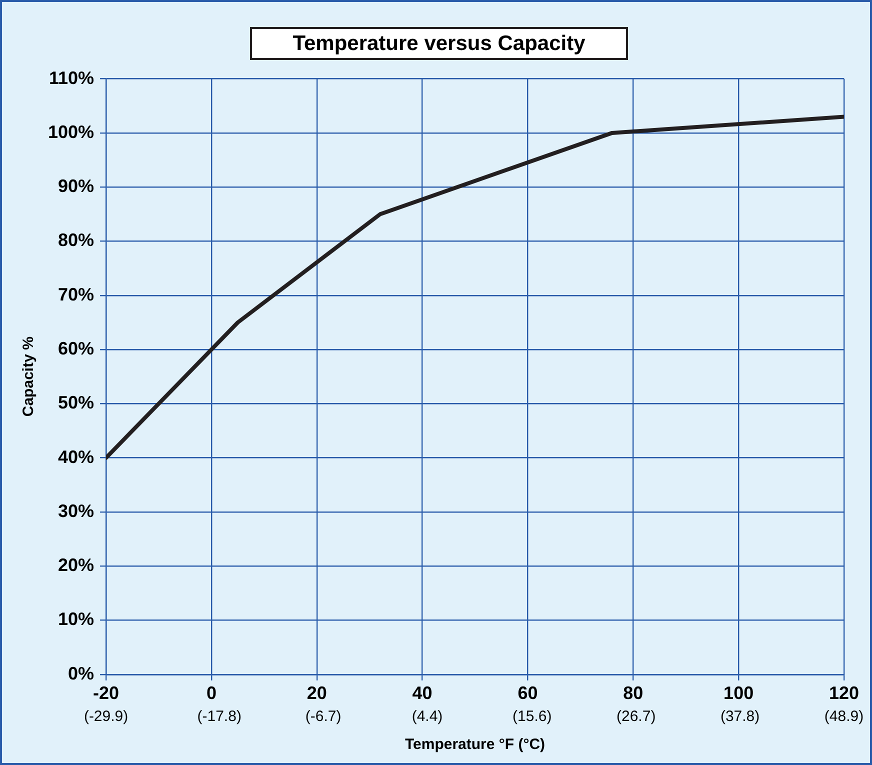  What do you see at coordinates (71, 132) in the screenshot?
I see `y-tick-label: 100%` at bounding box center [71, 132].